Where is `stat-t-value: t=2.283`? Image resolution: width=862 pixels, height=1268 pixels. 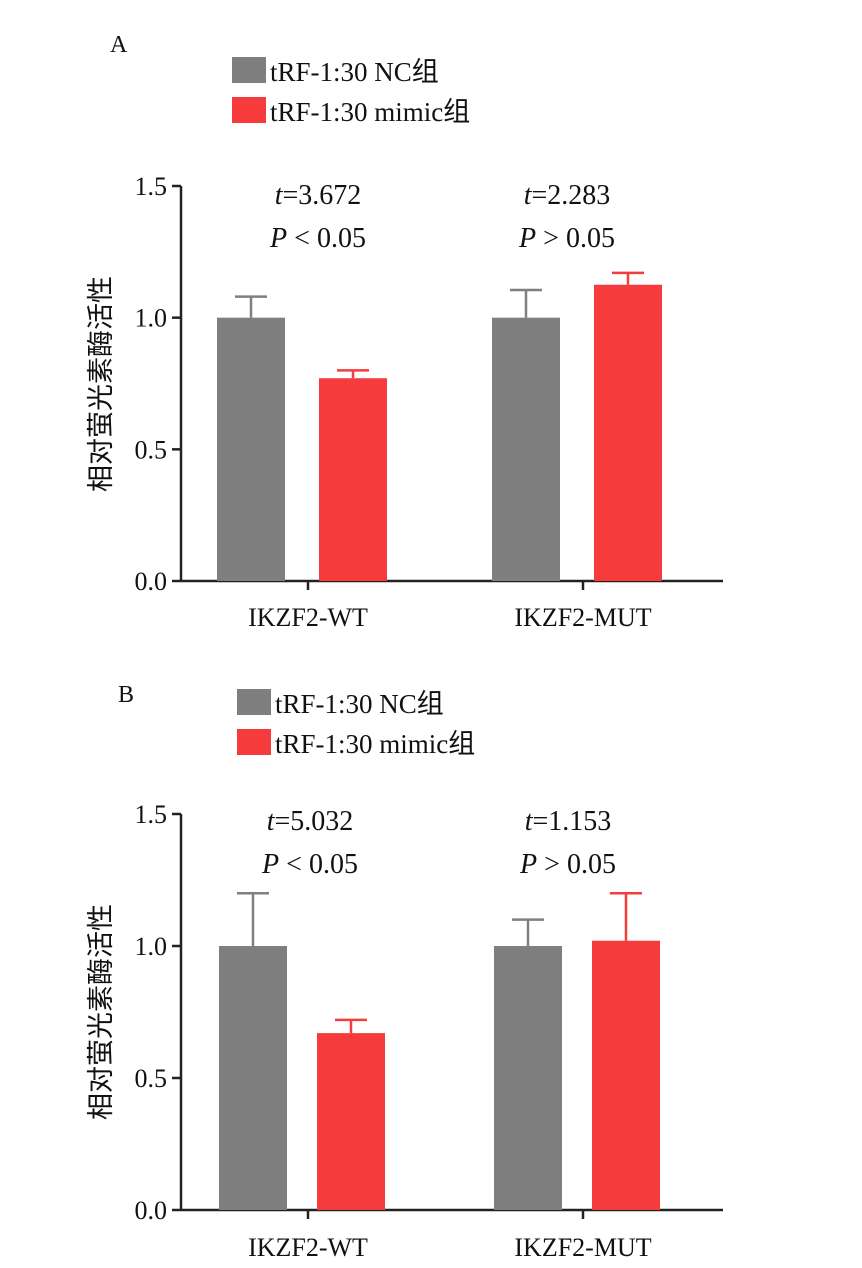
stat-t-value: t=2.283 is located at coordinates (567, 195).